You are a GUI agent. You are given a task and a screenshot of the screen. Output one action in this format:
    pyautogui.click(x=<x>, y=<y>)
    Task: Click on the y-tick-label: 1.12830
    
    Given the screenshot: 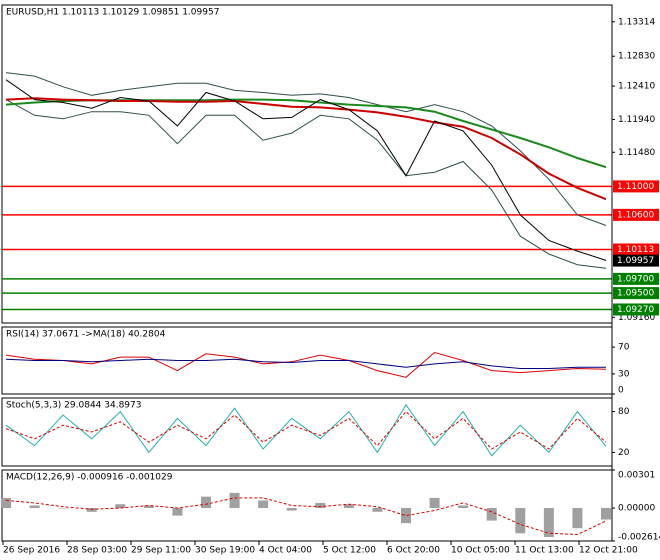 What is the action you would take?
    pyautogui.click(x=636, y=57)
    